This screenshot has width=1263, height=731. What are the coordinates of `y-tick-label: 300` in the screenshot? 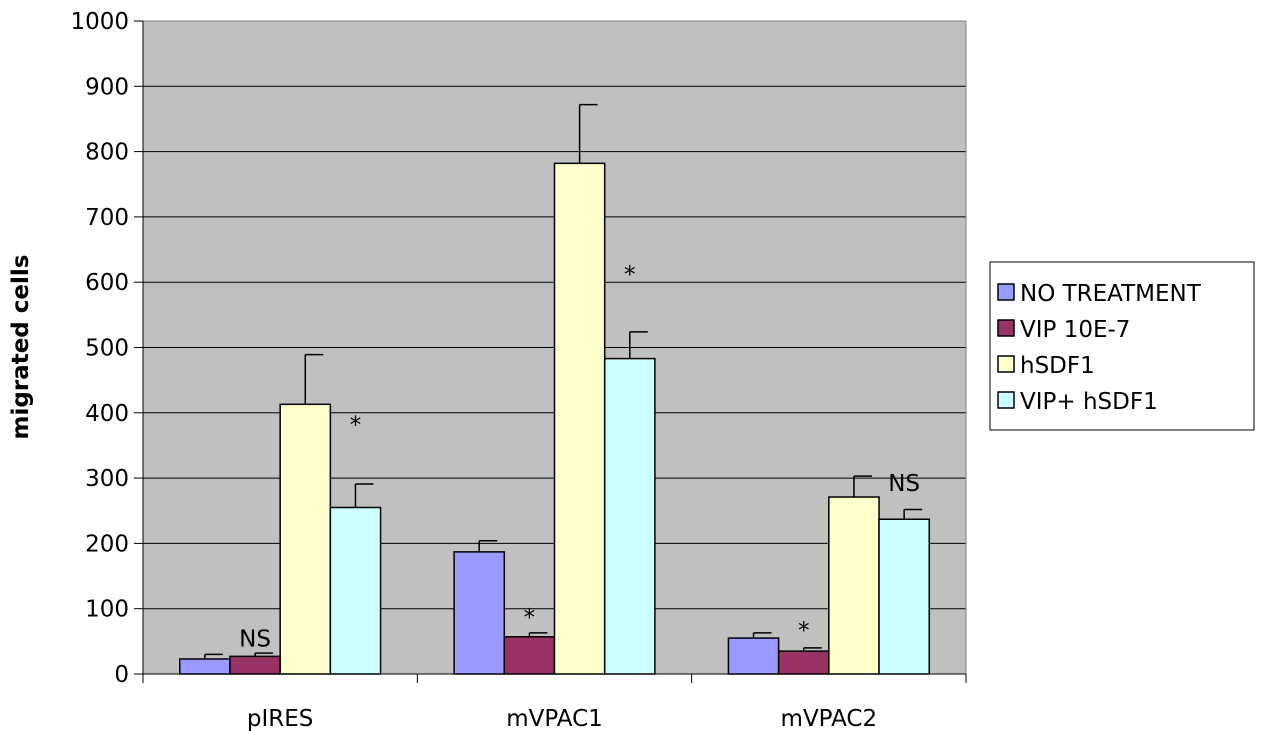 It's located at (107, 479).